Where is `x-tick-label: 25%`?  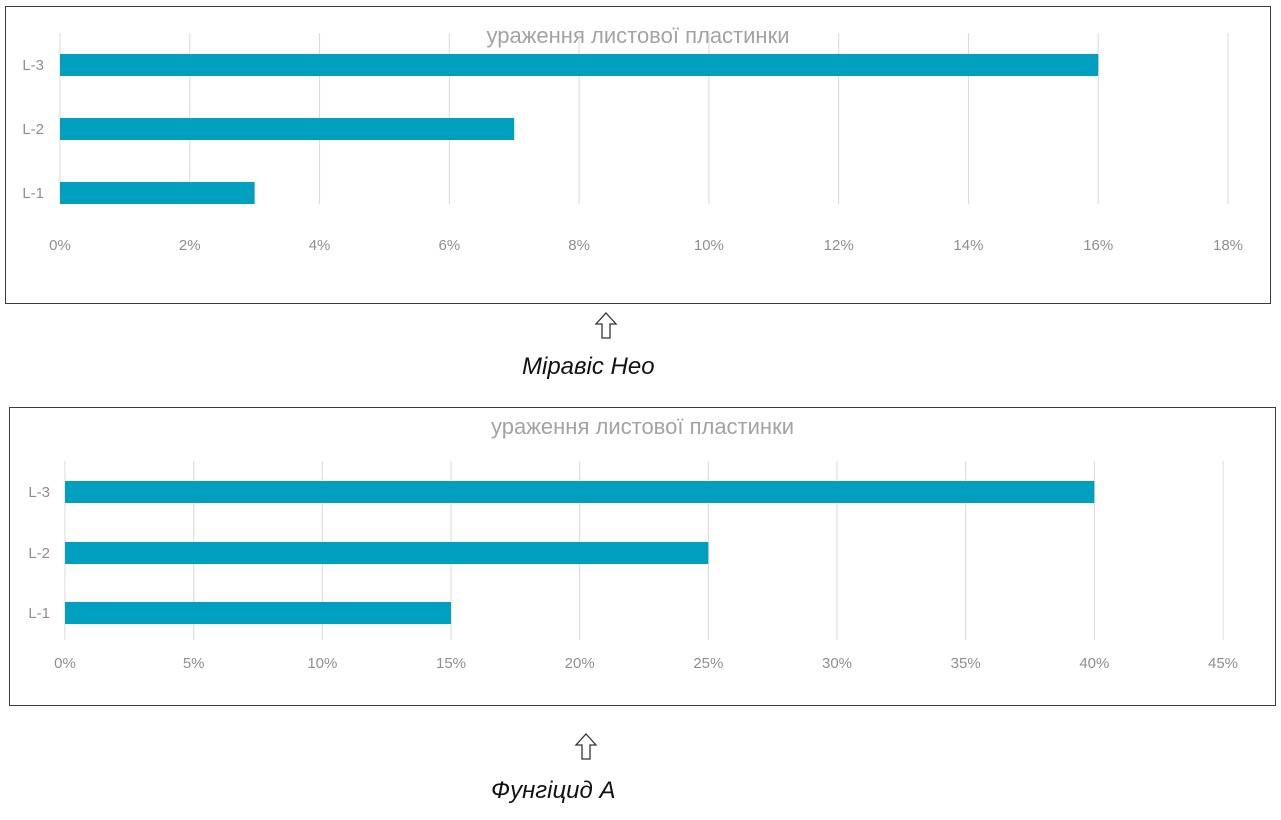
x-tick-label: 25% is located at coordinates (708, 663).